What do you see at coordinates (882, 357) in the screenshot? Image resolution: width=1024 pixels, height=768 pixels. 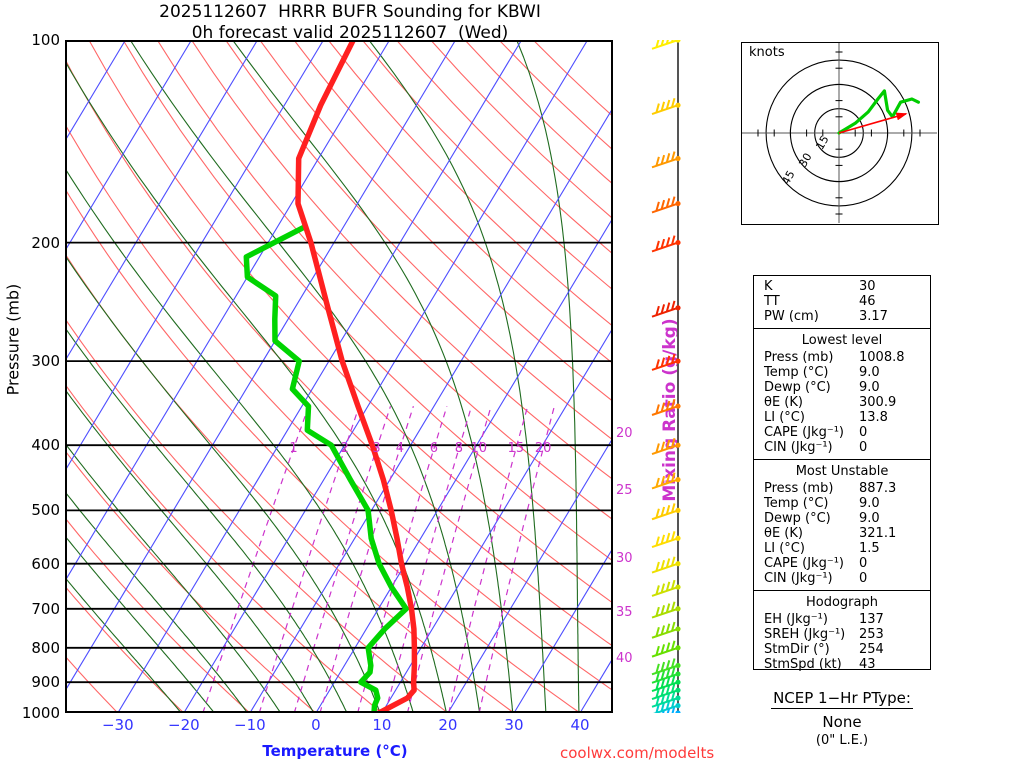 I see `stat-value: 1008.8` at bounding box center [882, 357].